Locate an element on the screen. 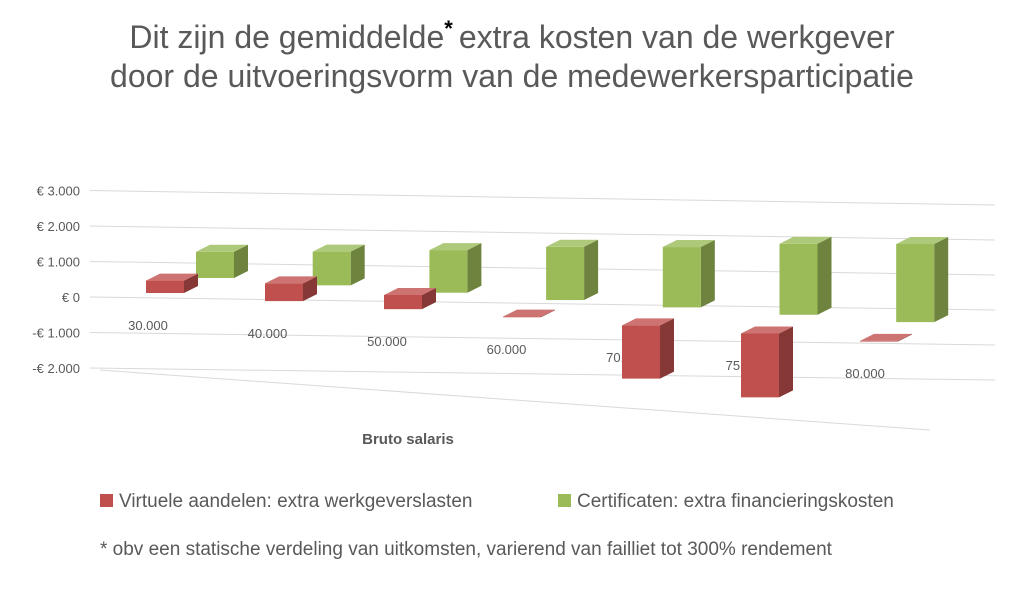 The height and width of the screenshot is (591, 1024). y-tick-label: € 0 is located at coordinates (71, 297).